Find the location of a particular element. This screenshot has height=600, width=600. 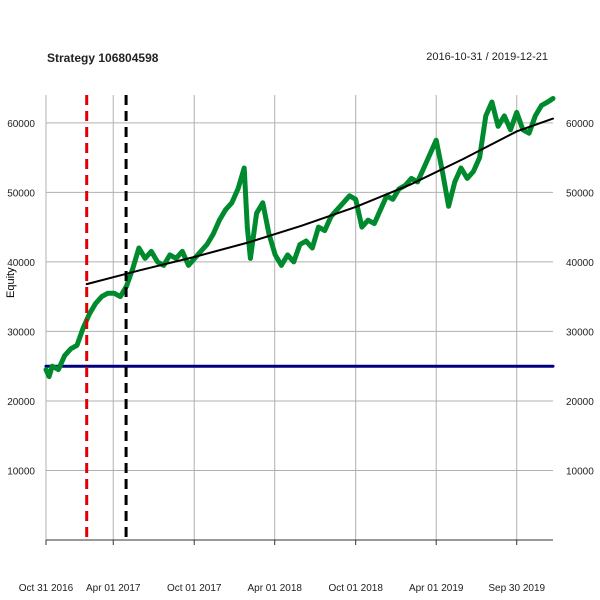

y-tick-label-left: 50000 is located at coordinates (21, 193).